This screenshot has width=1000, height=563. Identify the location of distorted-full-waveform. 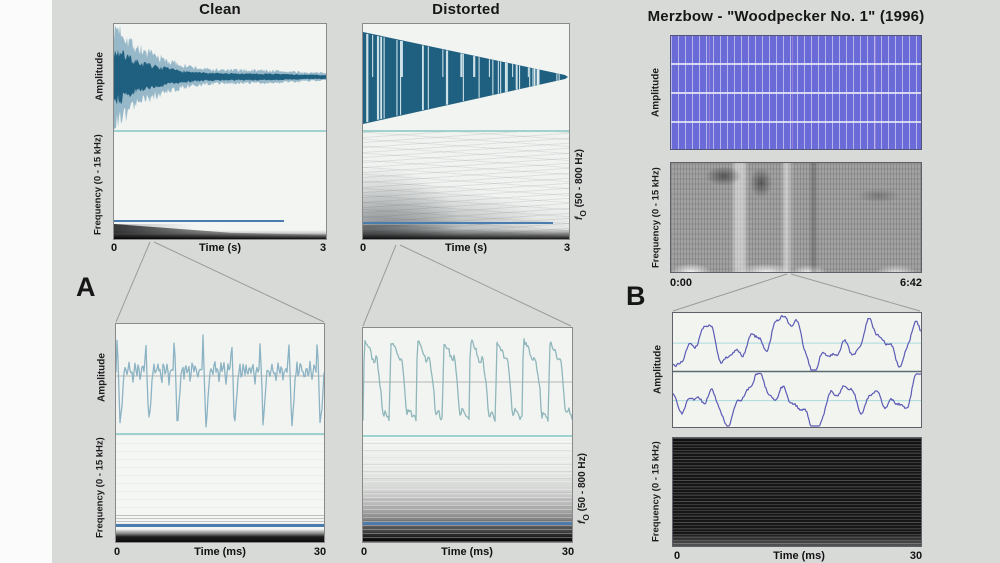
(466, 77).